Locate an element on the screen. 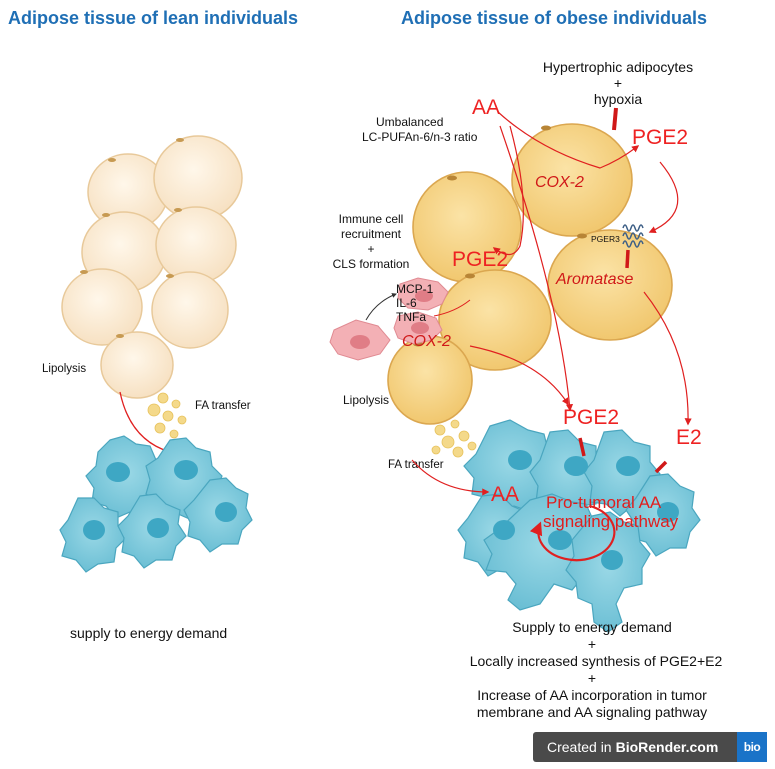 Image resolution: width=775 pixels, height=769 pixels. summary-line2: Locally increased synthesis of PGE2+E2 is located at coordinates (596, 661).